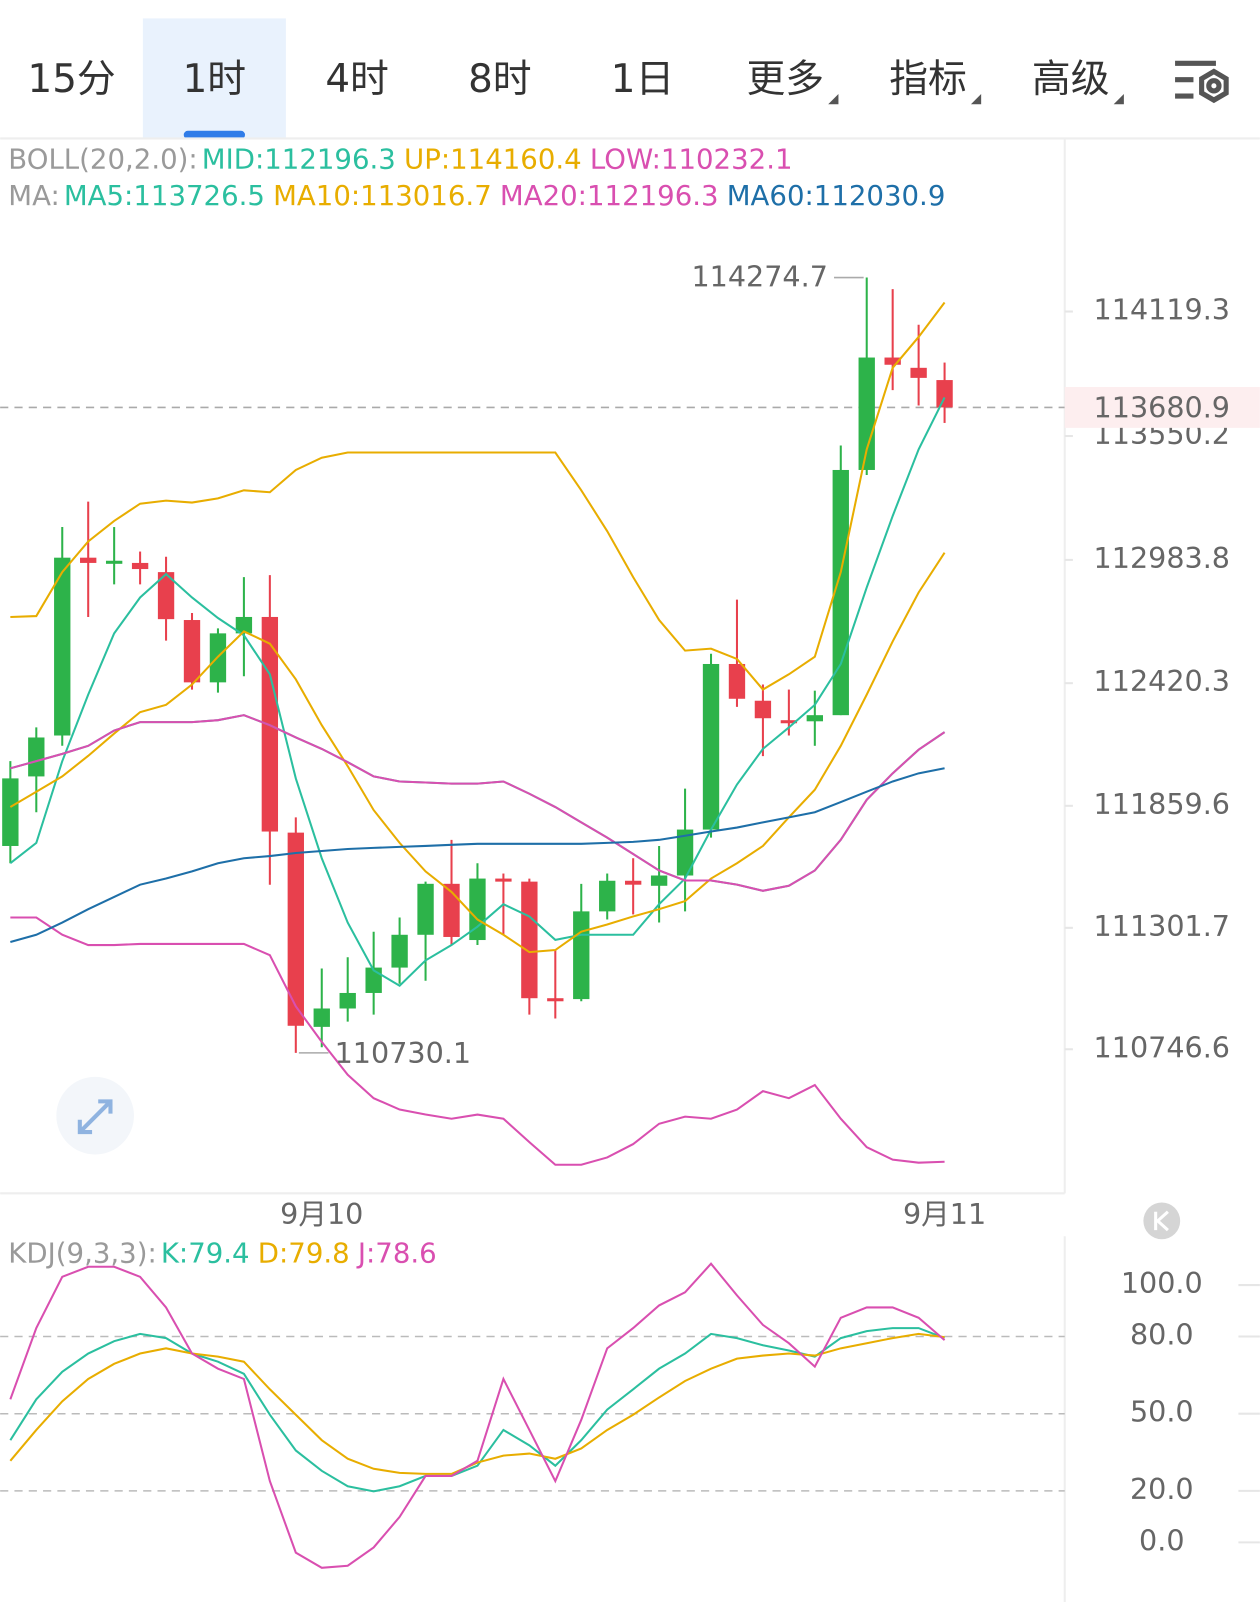 This screenshot has height=1602, width=1260. I want to click on x-tick-label: 9月11, so click(944, 1214).